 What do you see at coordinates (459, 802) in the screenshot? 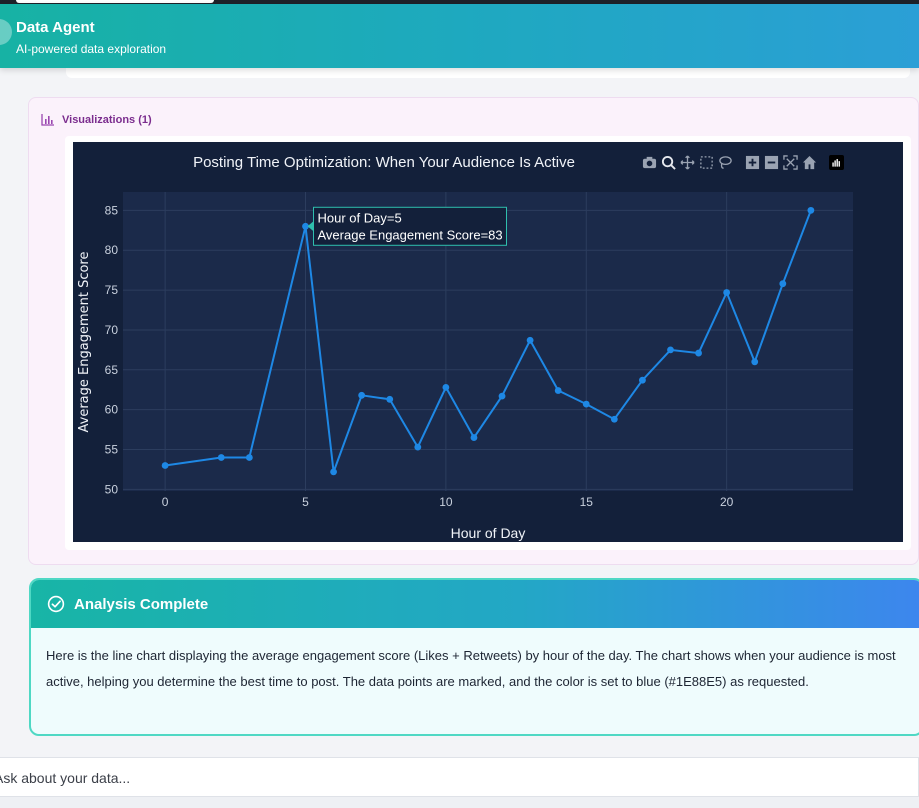
I see `bottom-strip` at bounding box center [459, 802].